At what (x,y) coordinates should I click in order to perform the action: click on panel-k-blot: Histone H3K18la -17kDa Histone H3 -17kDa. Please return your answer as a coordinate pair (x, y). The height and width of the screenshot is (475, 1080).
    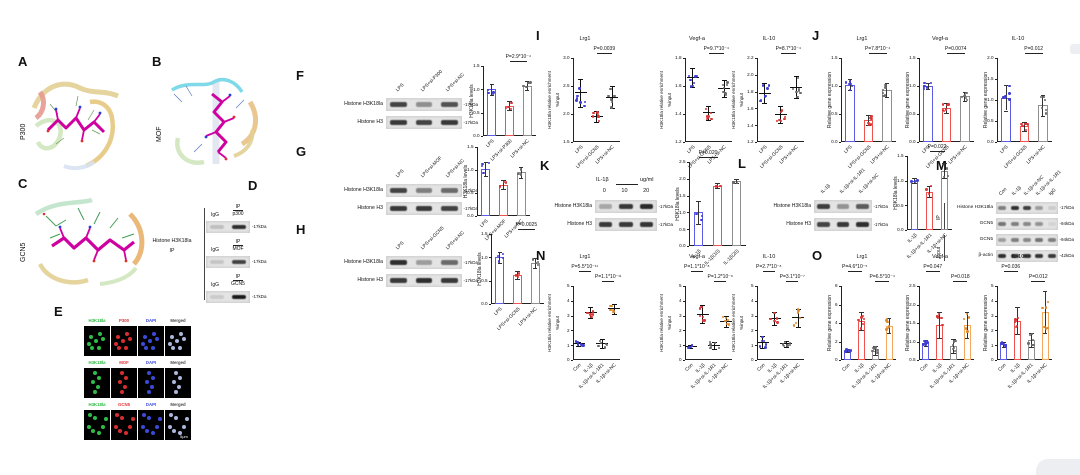
    Looking at the image, I should click on (613, 207).